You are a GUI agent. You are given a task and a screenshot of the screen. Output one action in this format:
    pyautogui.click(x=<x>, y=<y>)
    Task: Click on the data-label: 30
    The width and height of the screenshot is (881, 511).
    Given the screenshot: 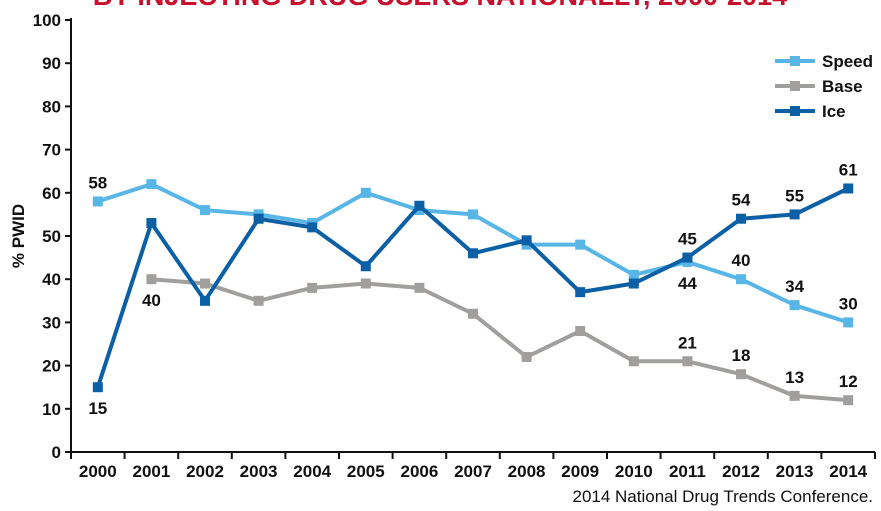 What is the action you would take?
    pyautogui.click(x=848, y=303)
    